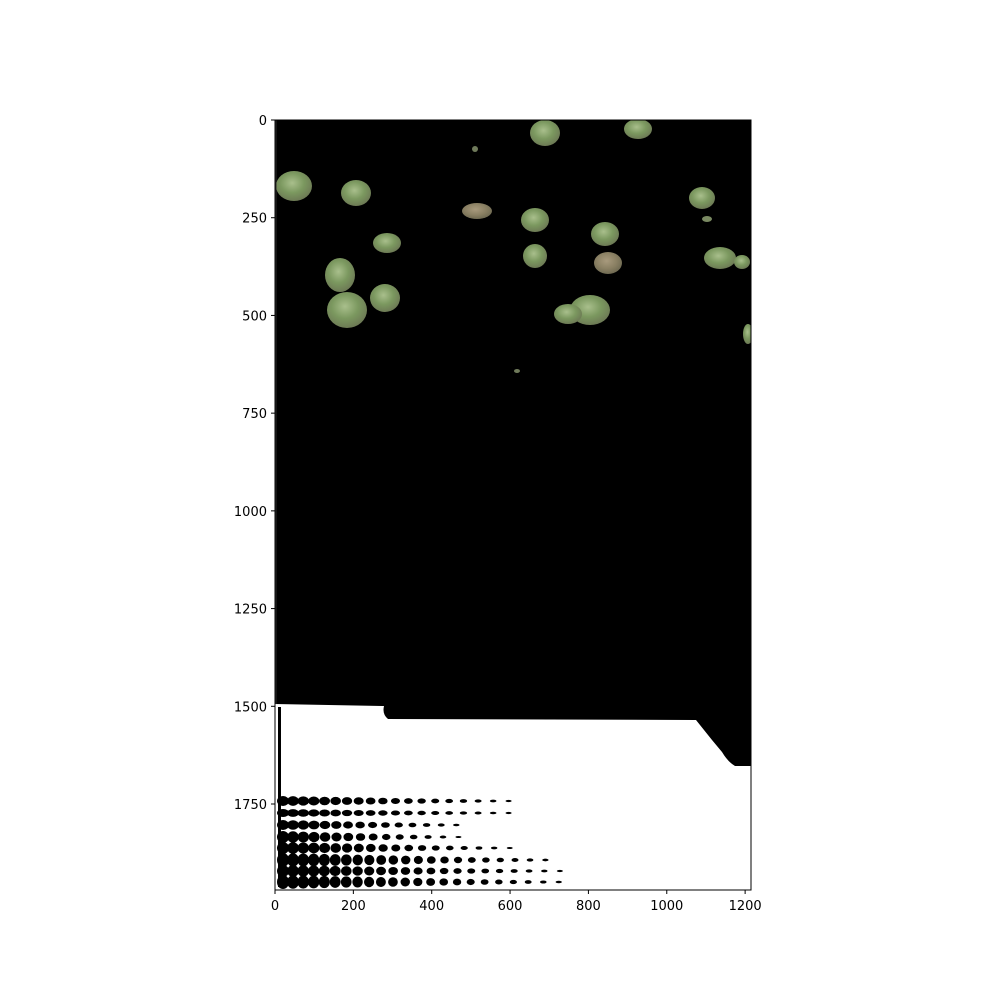 This screenshot has width=1000, height=1000. What do you see at coordinates (353, 906) in the screenshot?
I see `x-tick-label: 200` at bounding box center [353, 906].